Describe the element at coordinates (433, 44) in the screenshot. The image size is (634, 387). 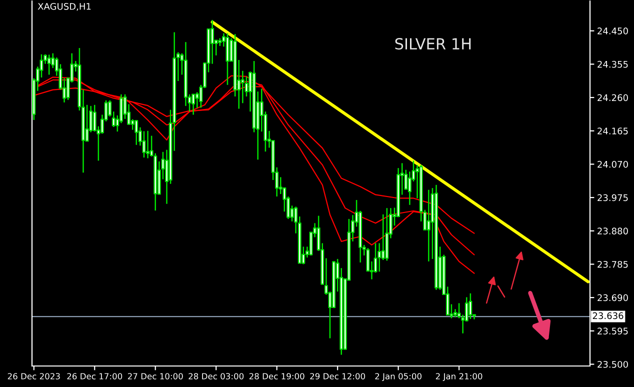
I see `annotation: SILVER 1H` at that location.